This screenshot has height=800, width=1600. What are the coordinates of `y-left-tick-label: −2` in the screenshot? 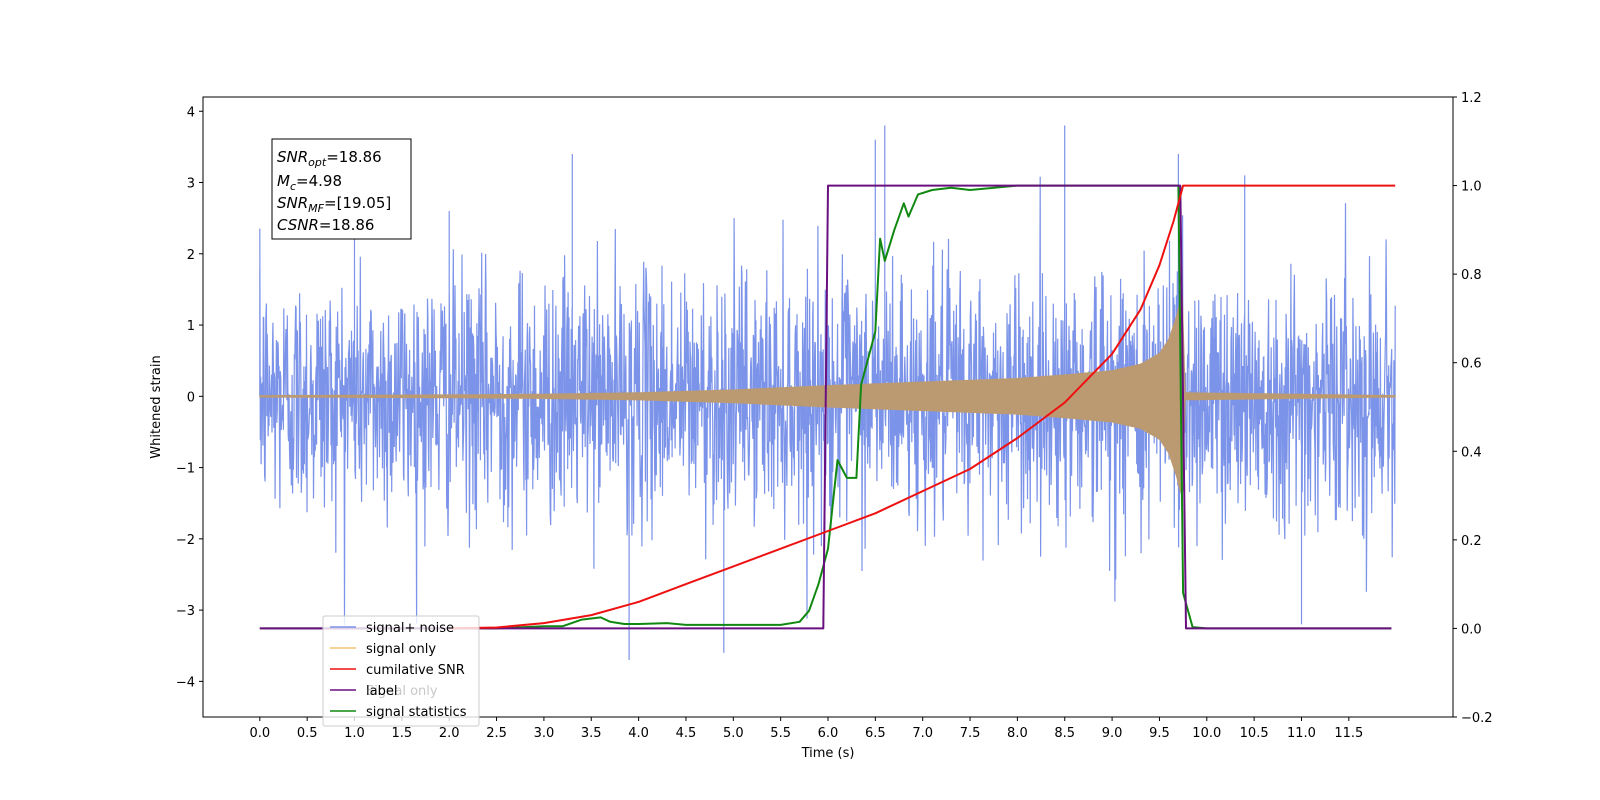 It's located at (185, 540).